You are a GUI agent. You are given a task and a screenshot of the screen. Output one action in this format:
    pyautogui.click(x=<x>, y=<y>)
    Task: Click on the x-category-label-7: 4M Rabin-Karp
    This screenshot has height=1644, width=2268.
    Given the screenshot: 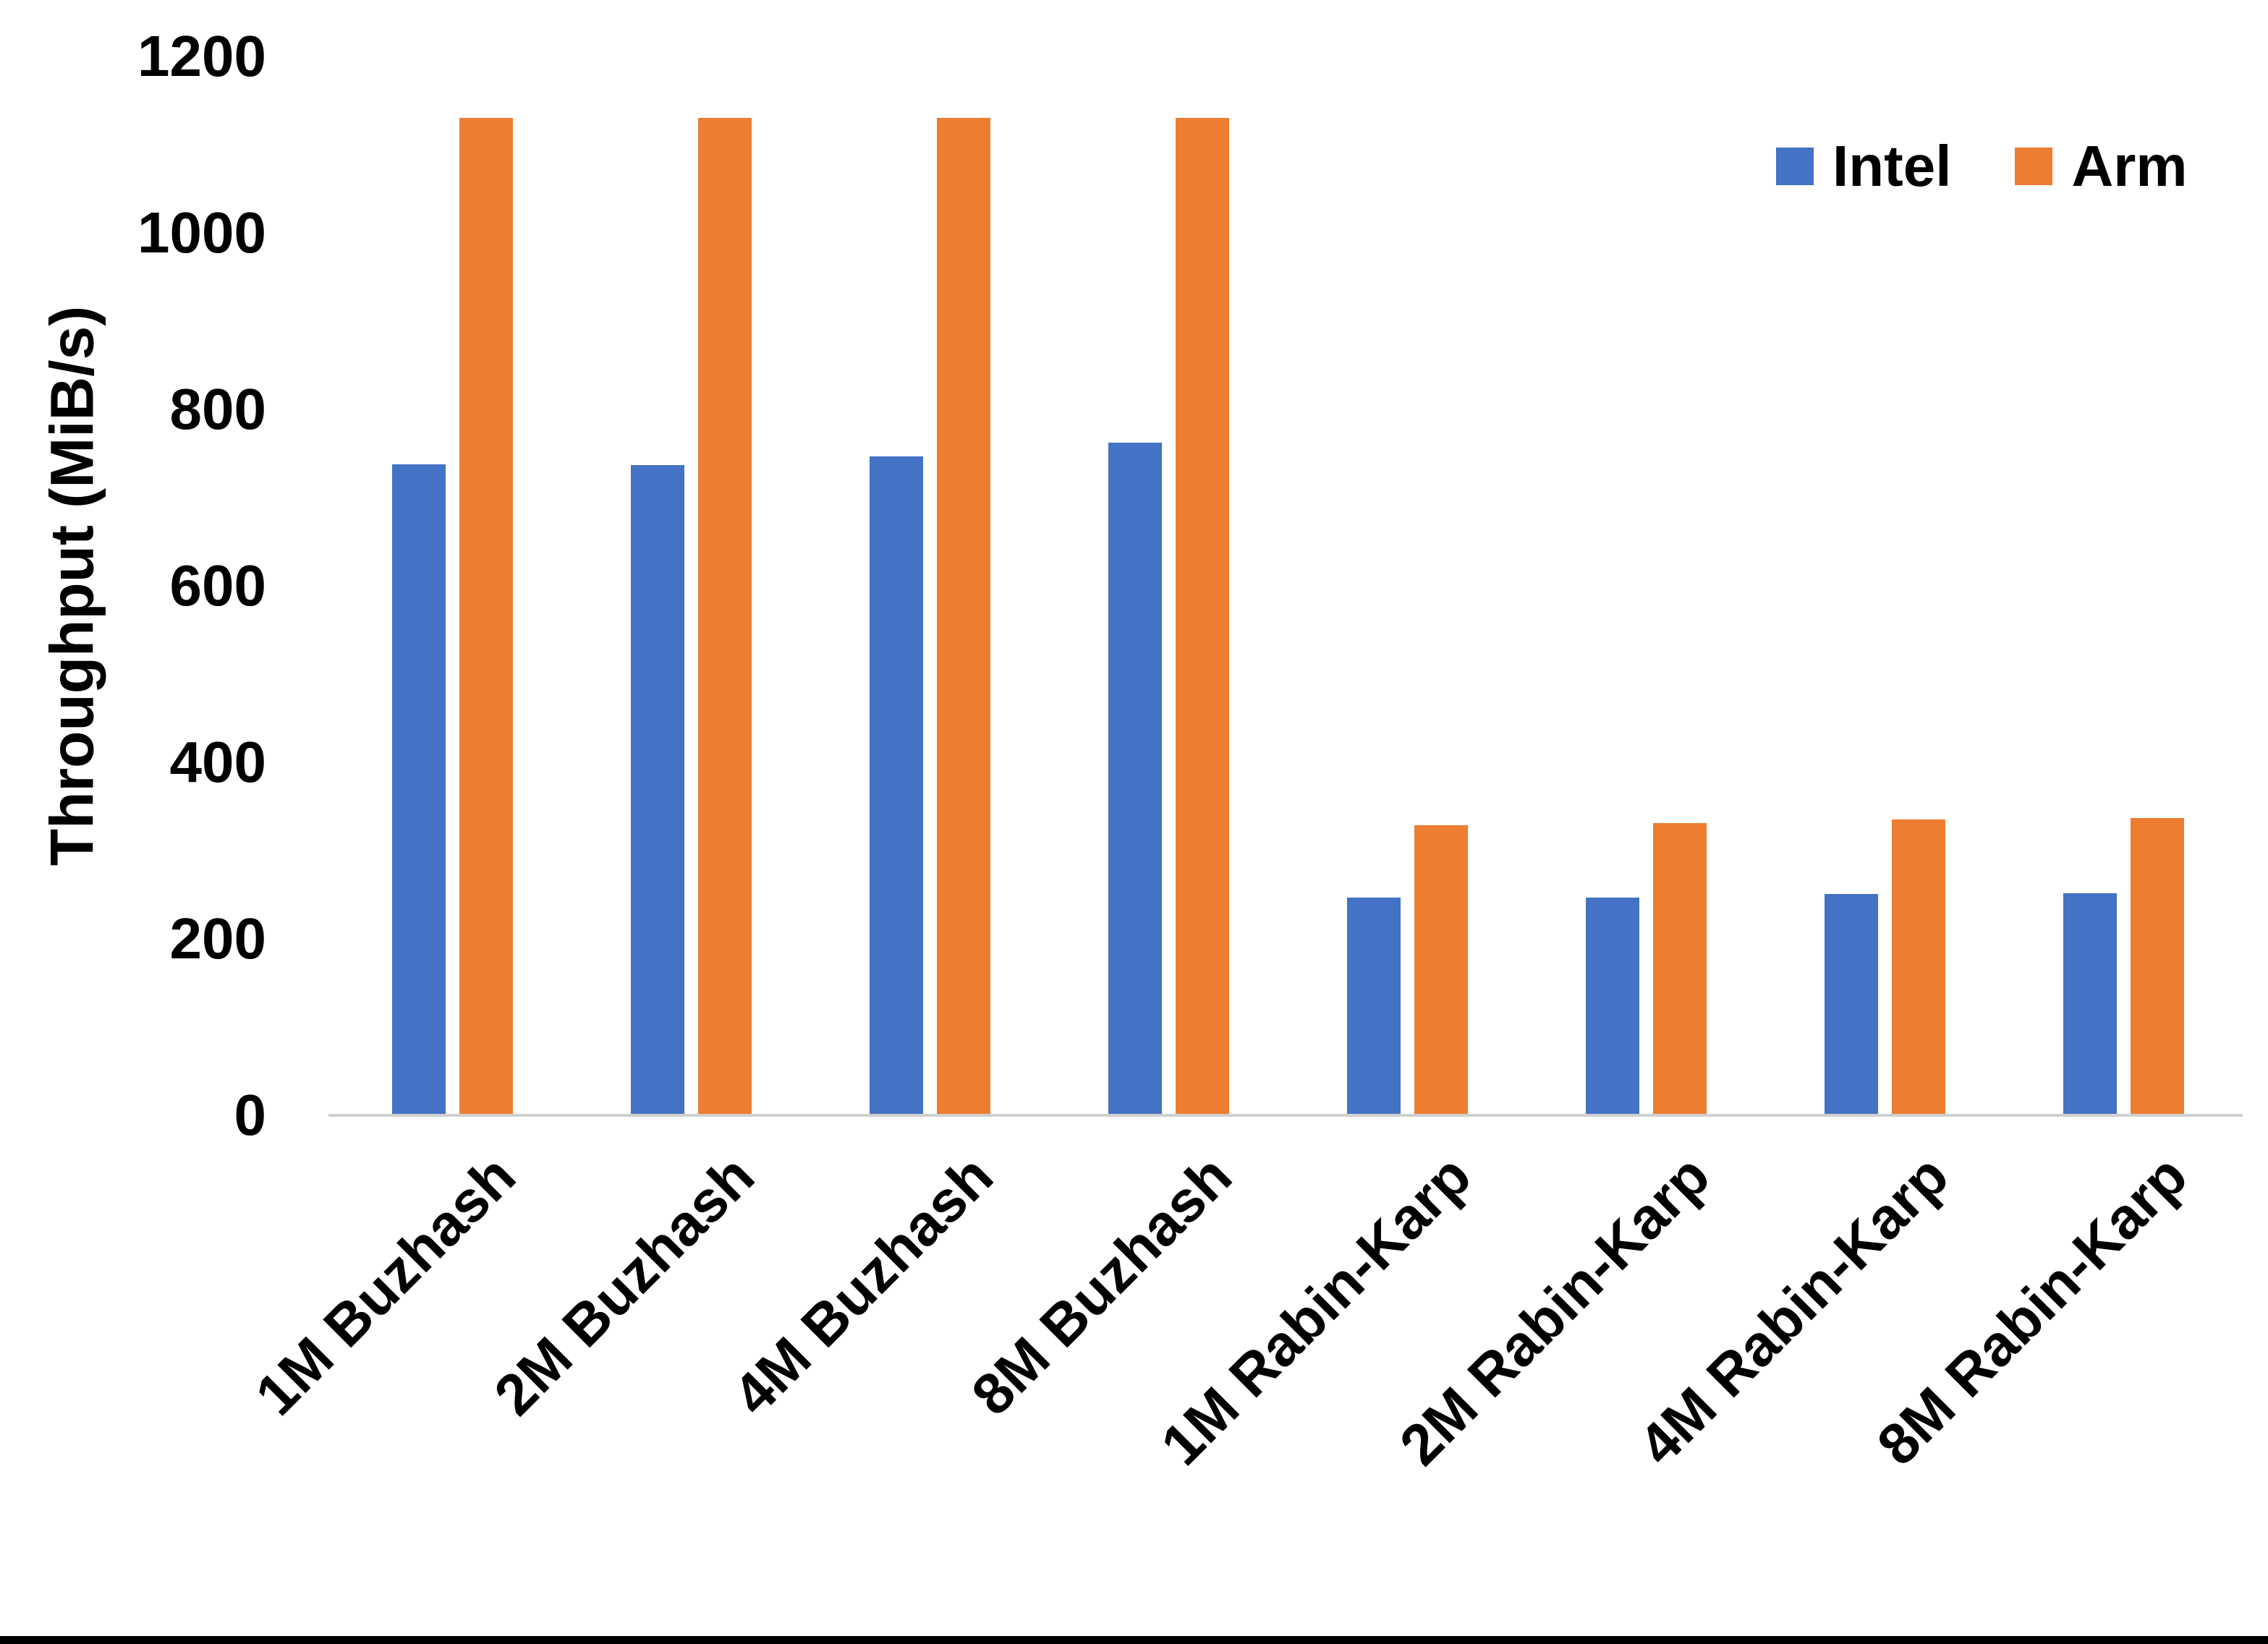 What is the action you would take?
    pyautogui.click(x=1793, y=1310)
    